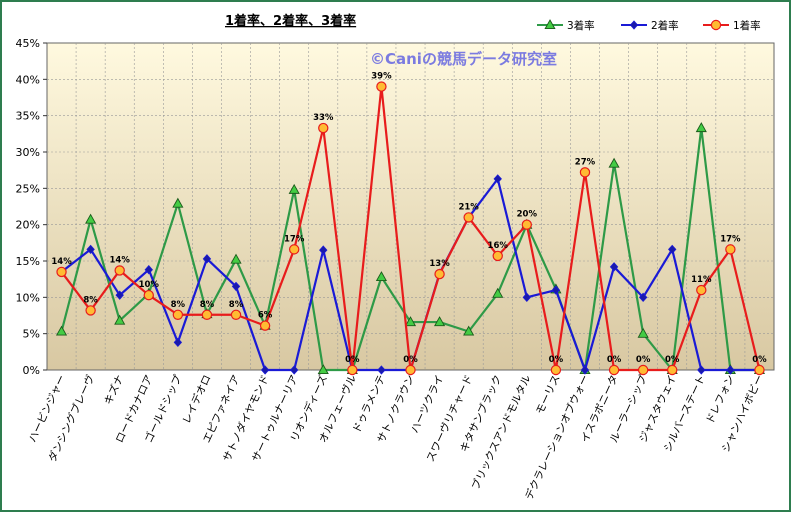  What do you see at coordinates (323, 118) in the screenshot?
I see `data-label: 33%` at bounding box center [323, 118].